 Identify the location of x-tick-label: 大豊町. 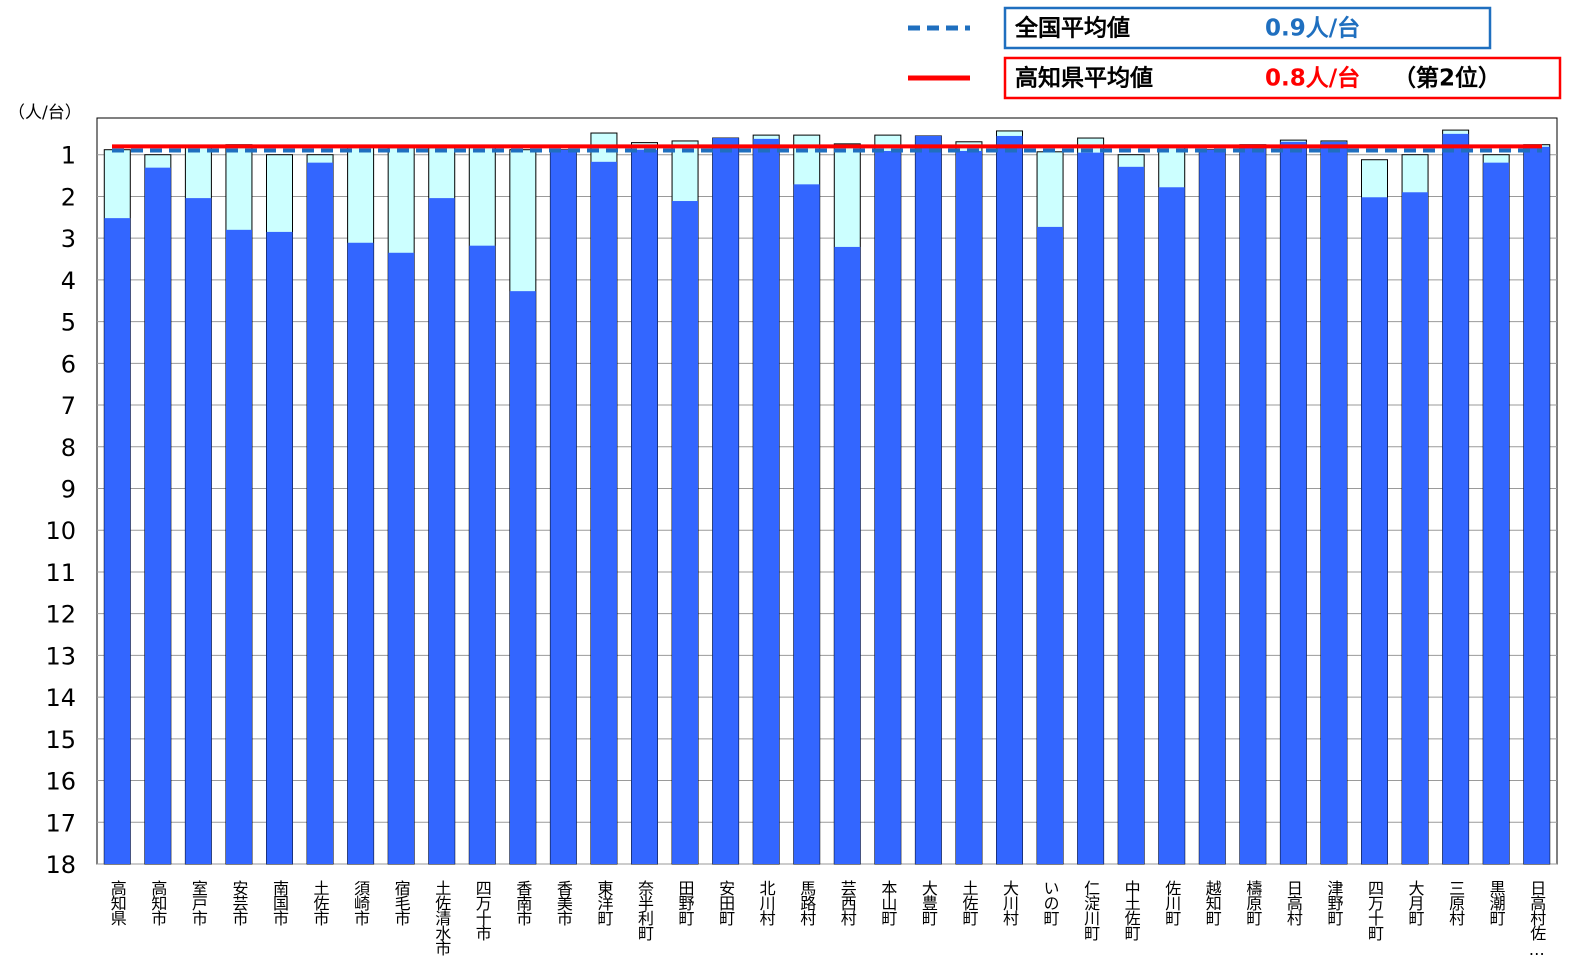
(928, 903).